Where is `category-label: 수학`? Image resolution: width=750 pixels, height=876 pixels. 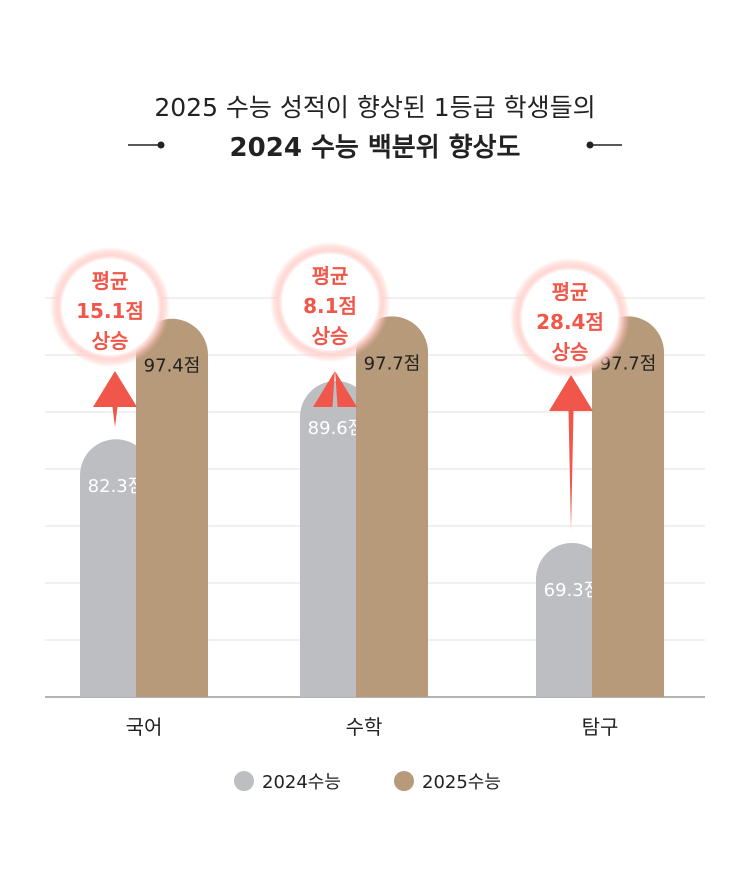
category-label: 수학 is located at coordinates (364, 727).